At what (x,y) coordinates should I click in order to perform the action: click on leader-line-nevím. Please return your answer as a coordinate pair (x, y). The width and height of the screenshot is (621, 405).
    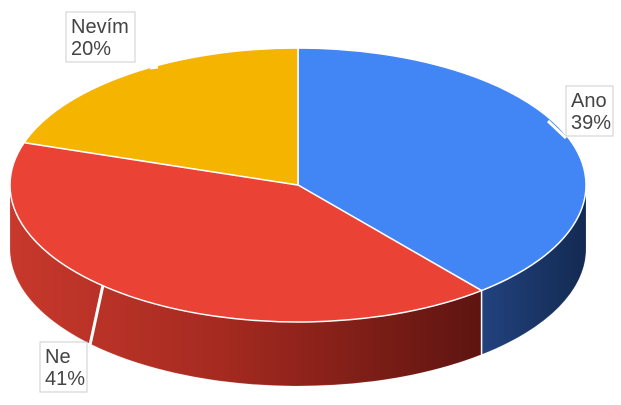
    Looking at the image, I should click on (154, 67).